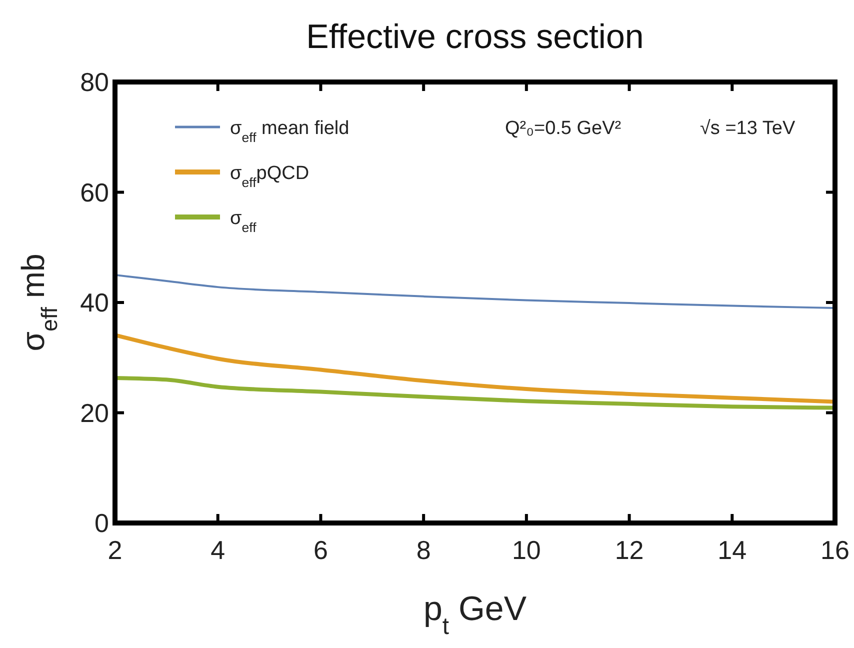 Image resolution: width=854 pixels, height=648 pixels. Describe the element at coordinates (526, 550) in the screenshot. I see `x-tick-label: 10` at that location.